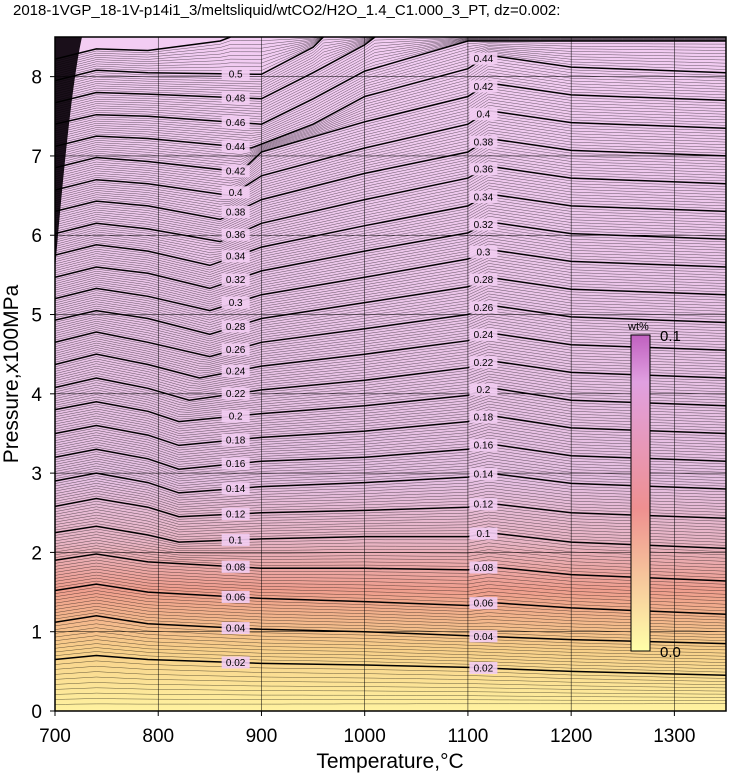 This screenshot has height=776, width=734. What do you see at coordinates (467, 736) in the screenshot?
I see `x-tick-label: 1100` at bounding box center [467, 736].